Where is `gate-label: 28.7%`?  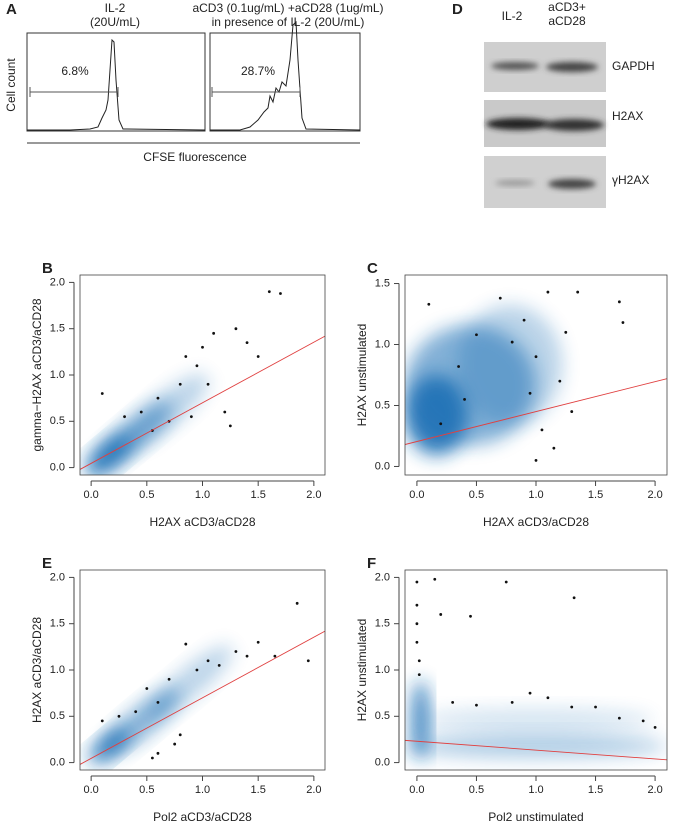
gate-label: 28.7% is located at coordinates (258, 71).